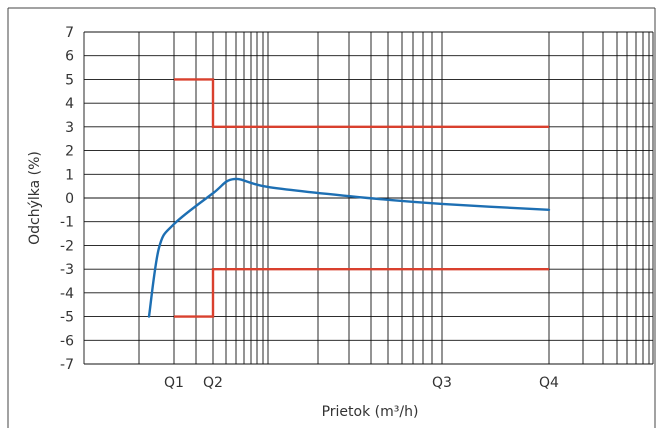  Describe the element at coordinates (69, 80) in the screenshot. I see `y-tick-label: 5` at that location.